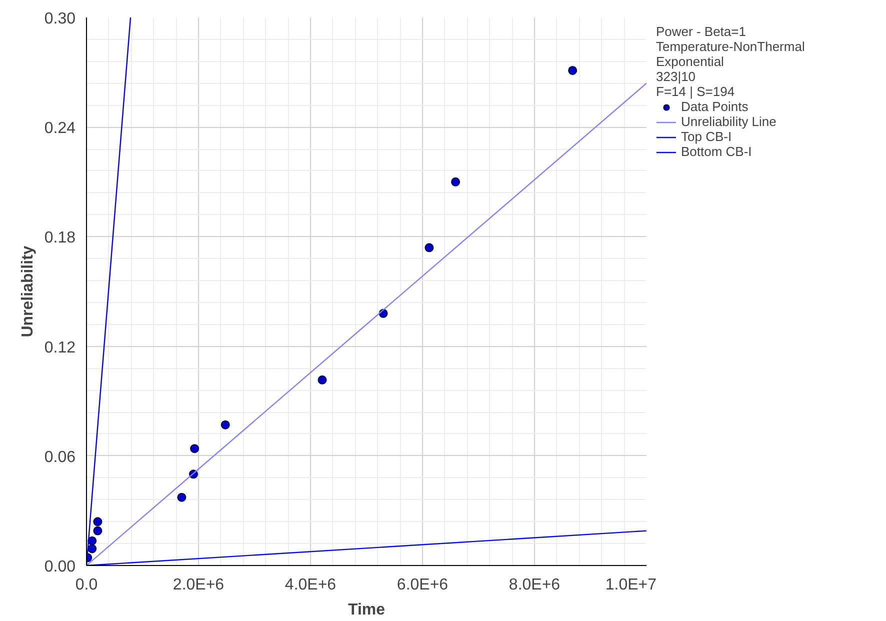 The height and width of the screenshot is (621, 886). Describe the element at coordinates (60, 19) in the screenshot. I see `y-tick-label: 0.30` at that location.